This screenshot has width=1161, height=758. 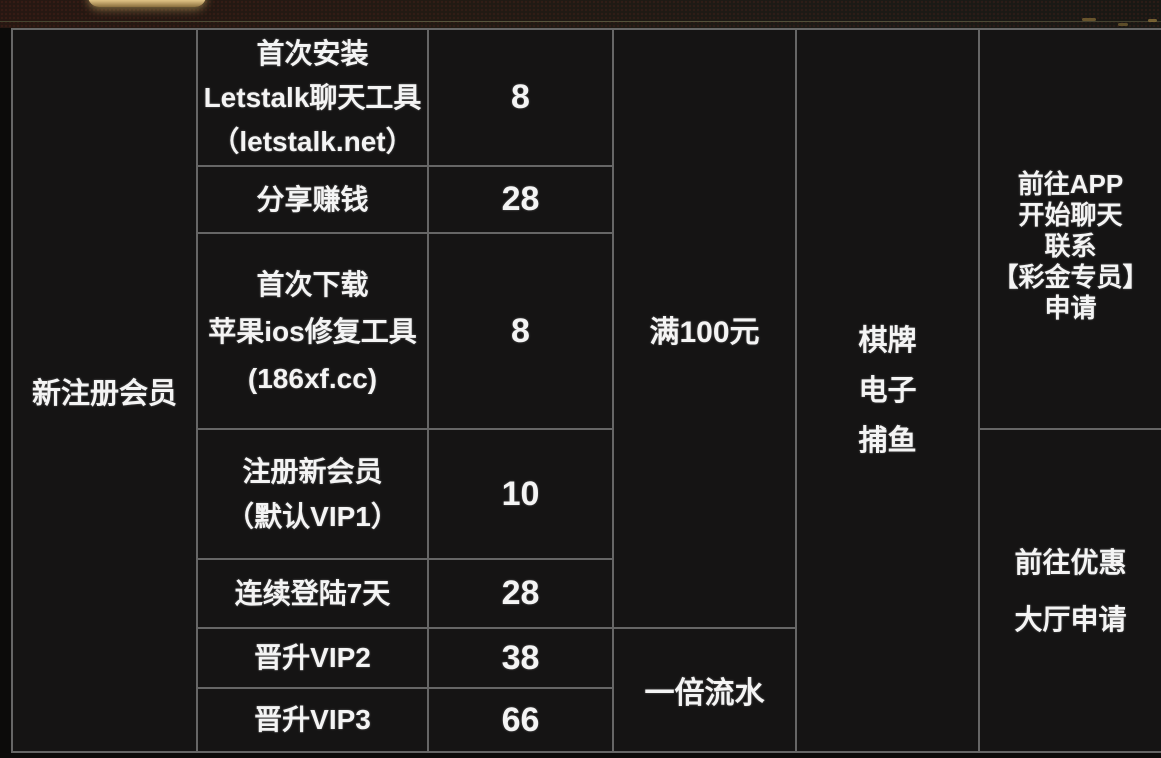 I want to click on gold-tab-button, so click(x=147, y=3).